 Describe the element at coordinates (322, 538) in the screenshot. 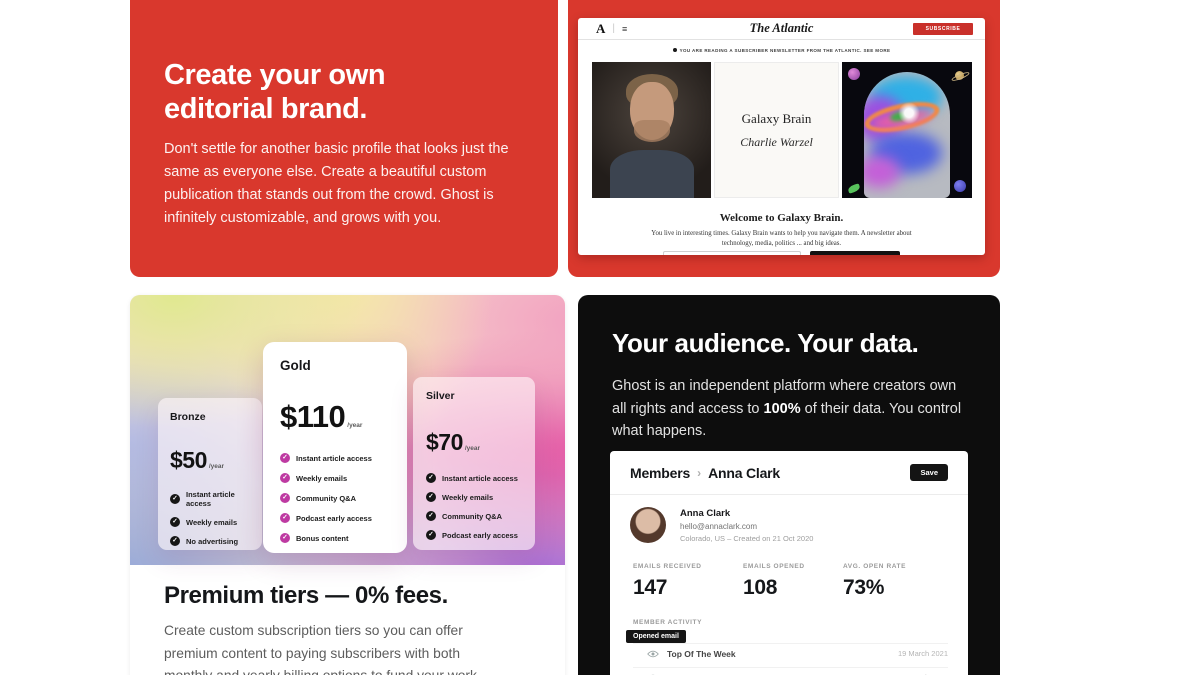

I see `feature-label: Bonus content` at that location.